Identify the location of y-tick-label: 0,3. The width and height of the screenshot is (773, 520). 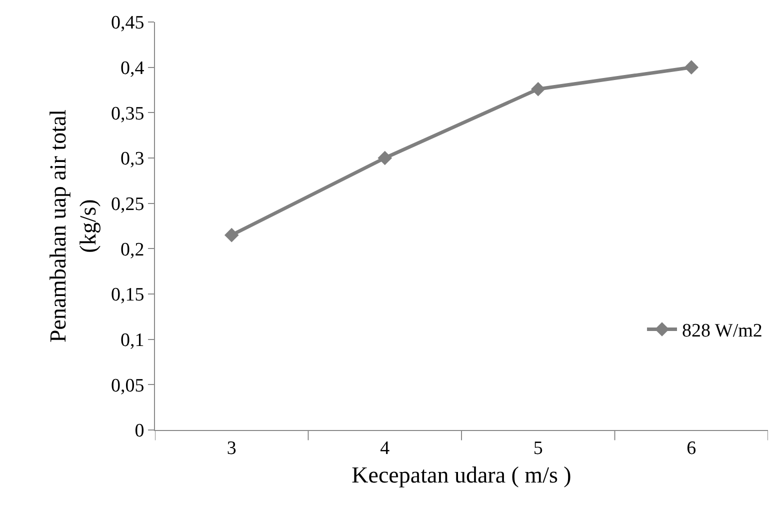
(132, 159).